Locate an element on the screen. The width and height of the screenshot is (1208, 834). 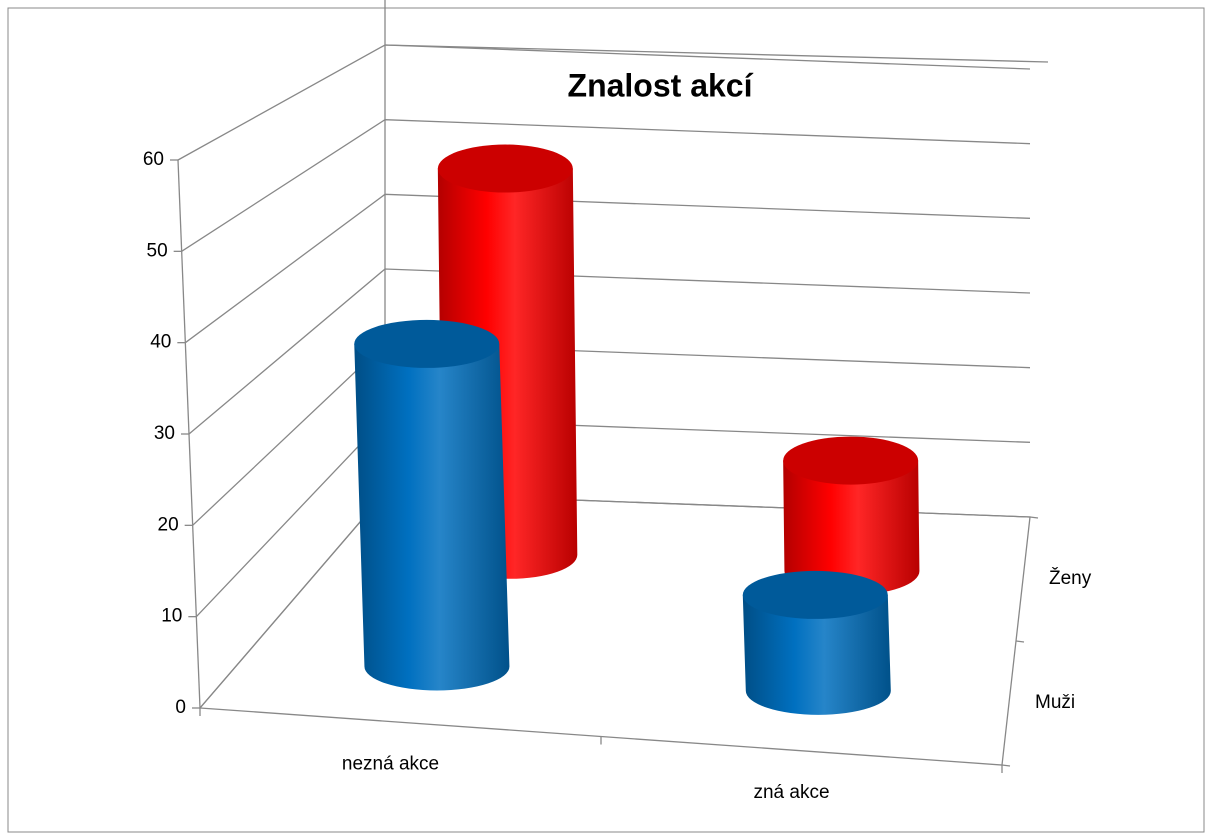
y-tick-label: 20 is located at coordinates (168, 524).